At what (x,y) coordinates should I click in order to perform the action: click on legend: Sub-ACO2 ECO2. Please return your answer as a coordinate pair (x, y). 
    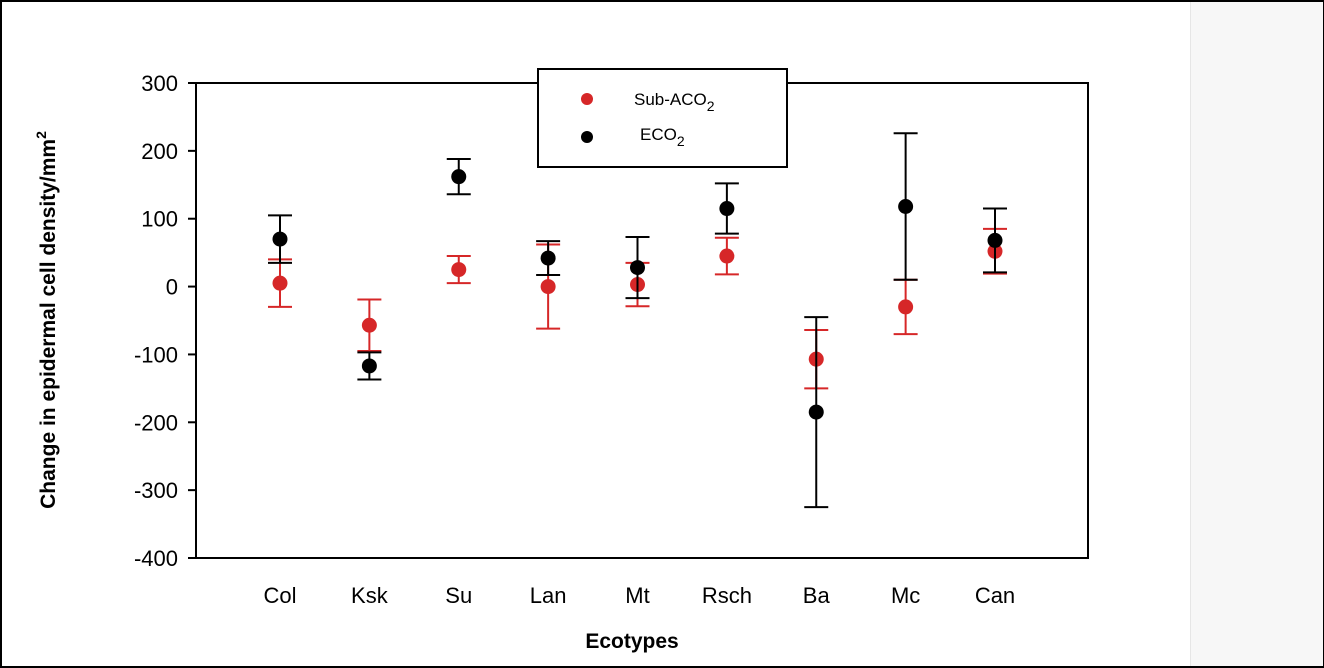
    Looking at the image, I should click on (662, 118).